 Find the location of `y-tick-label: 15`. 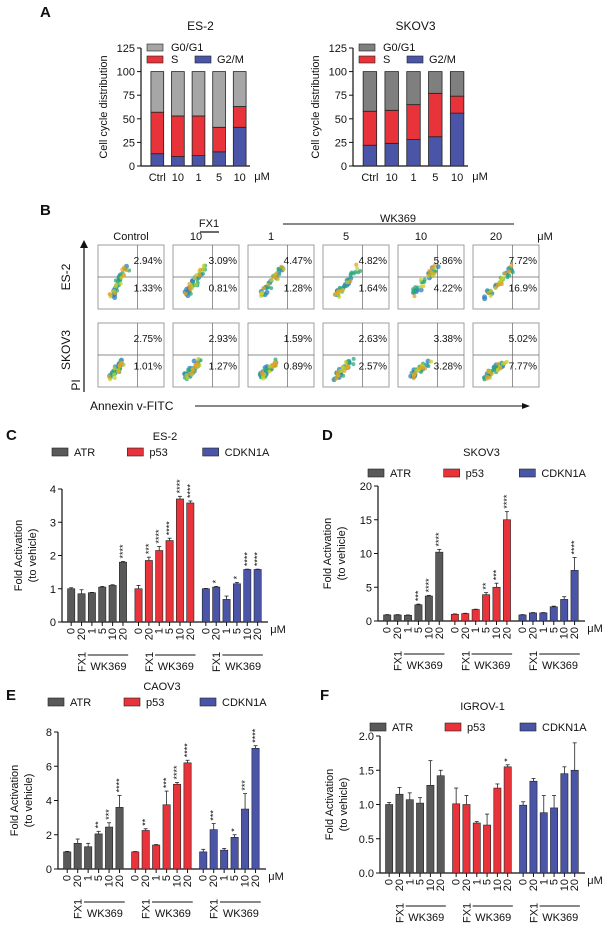

y-tick-label: 15 is located at coordinates (366, 521).